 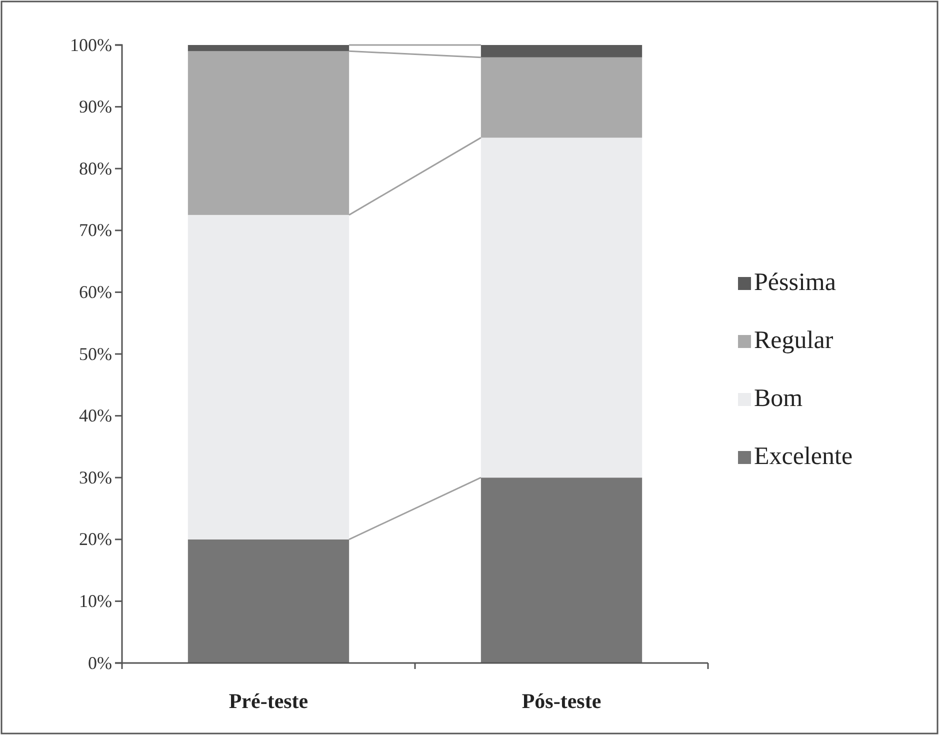 What do you see at coordinates (95, 292) in the screenshot?
I see `y-tick-label: 60%` at bounding box center [95, 292].